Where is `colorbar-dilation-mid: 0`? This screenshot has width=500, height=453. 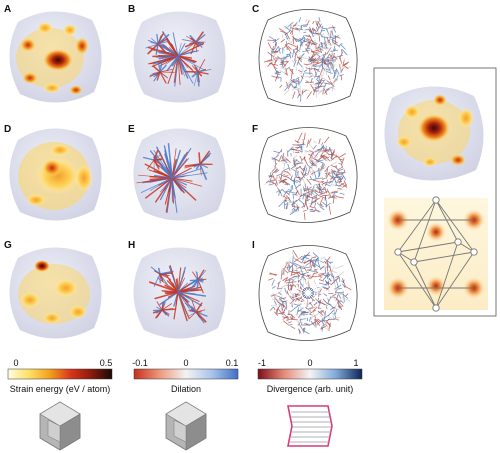
colorbar-dilation-mid: 0 is located at coordinates (185, 363).